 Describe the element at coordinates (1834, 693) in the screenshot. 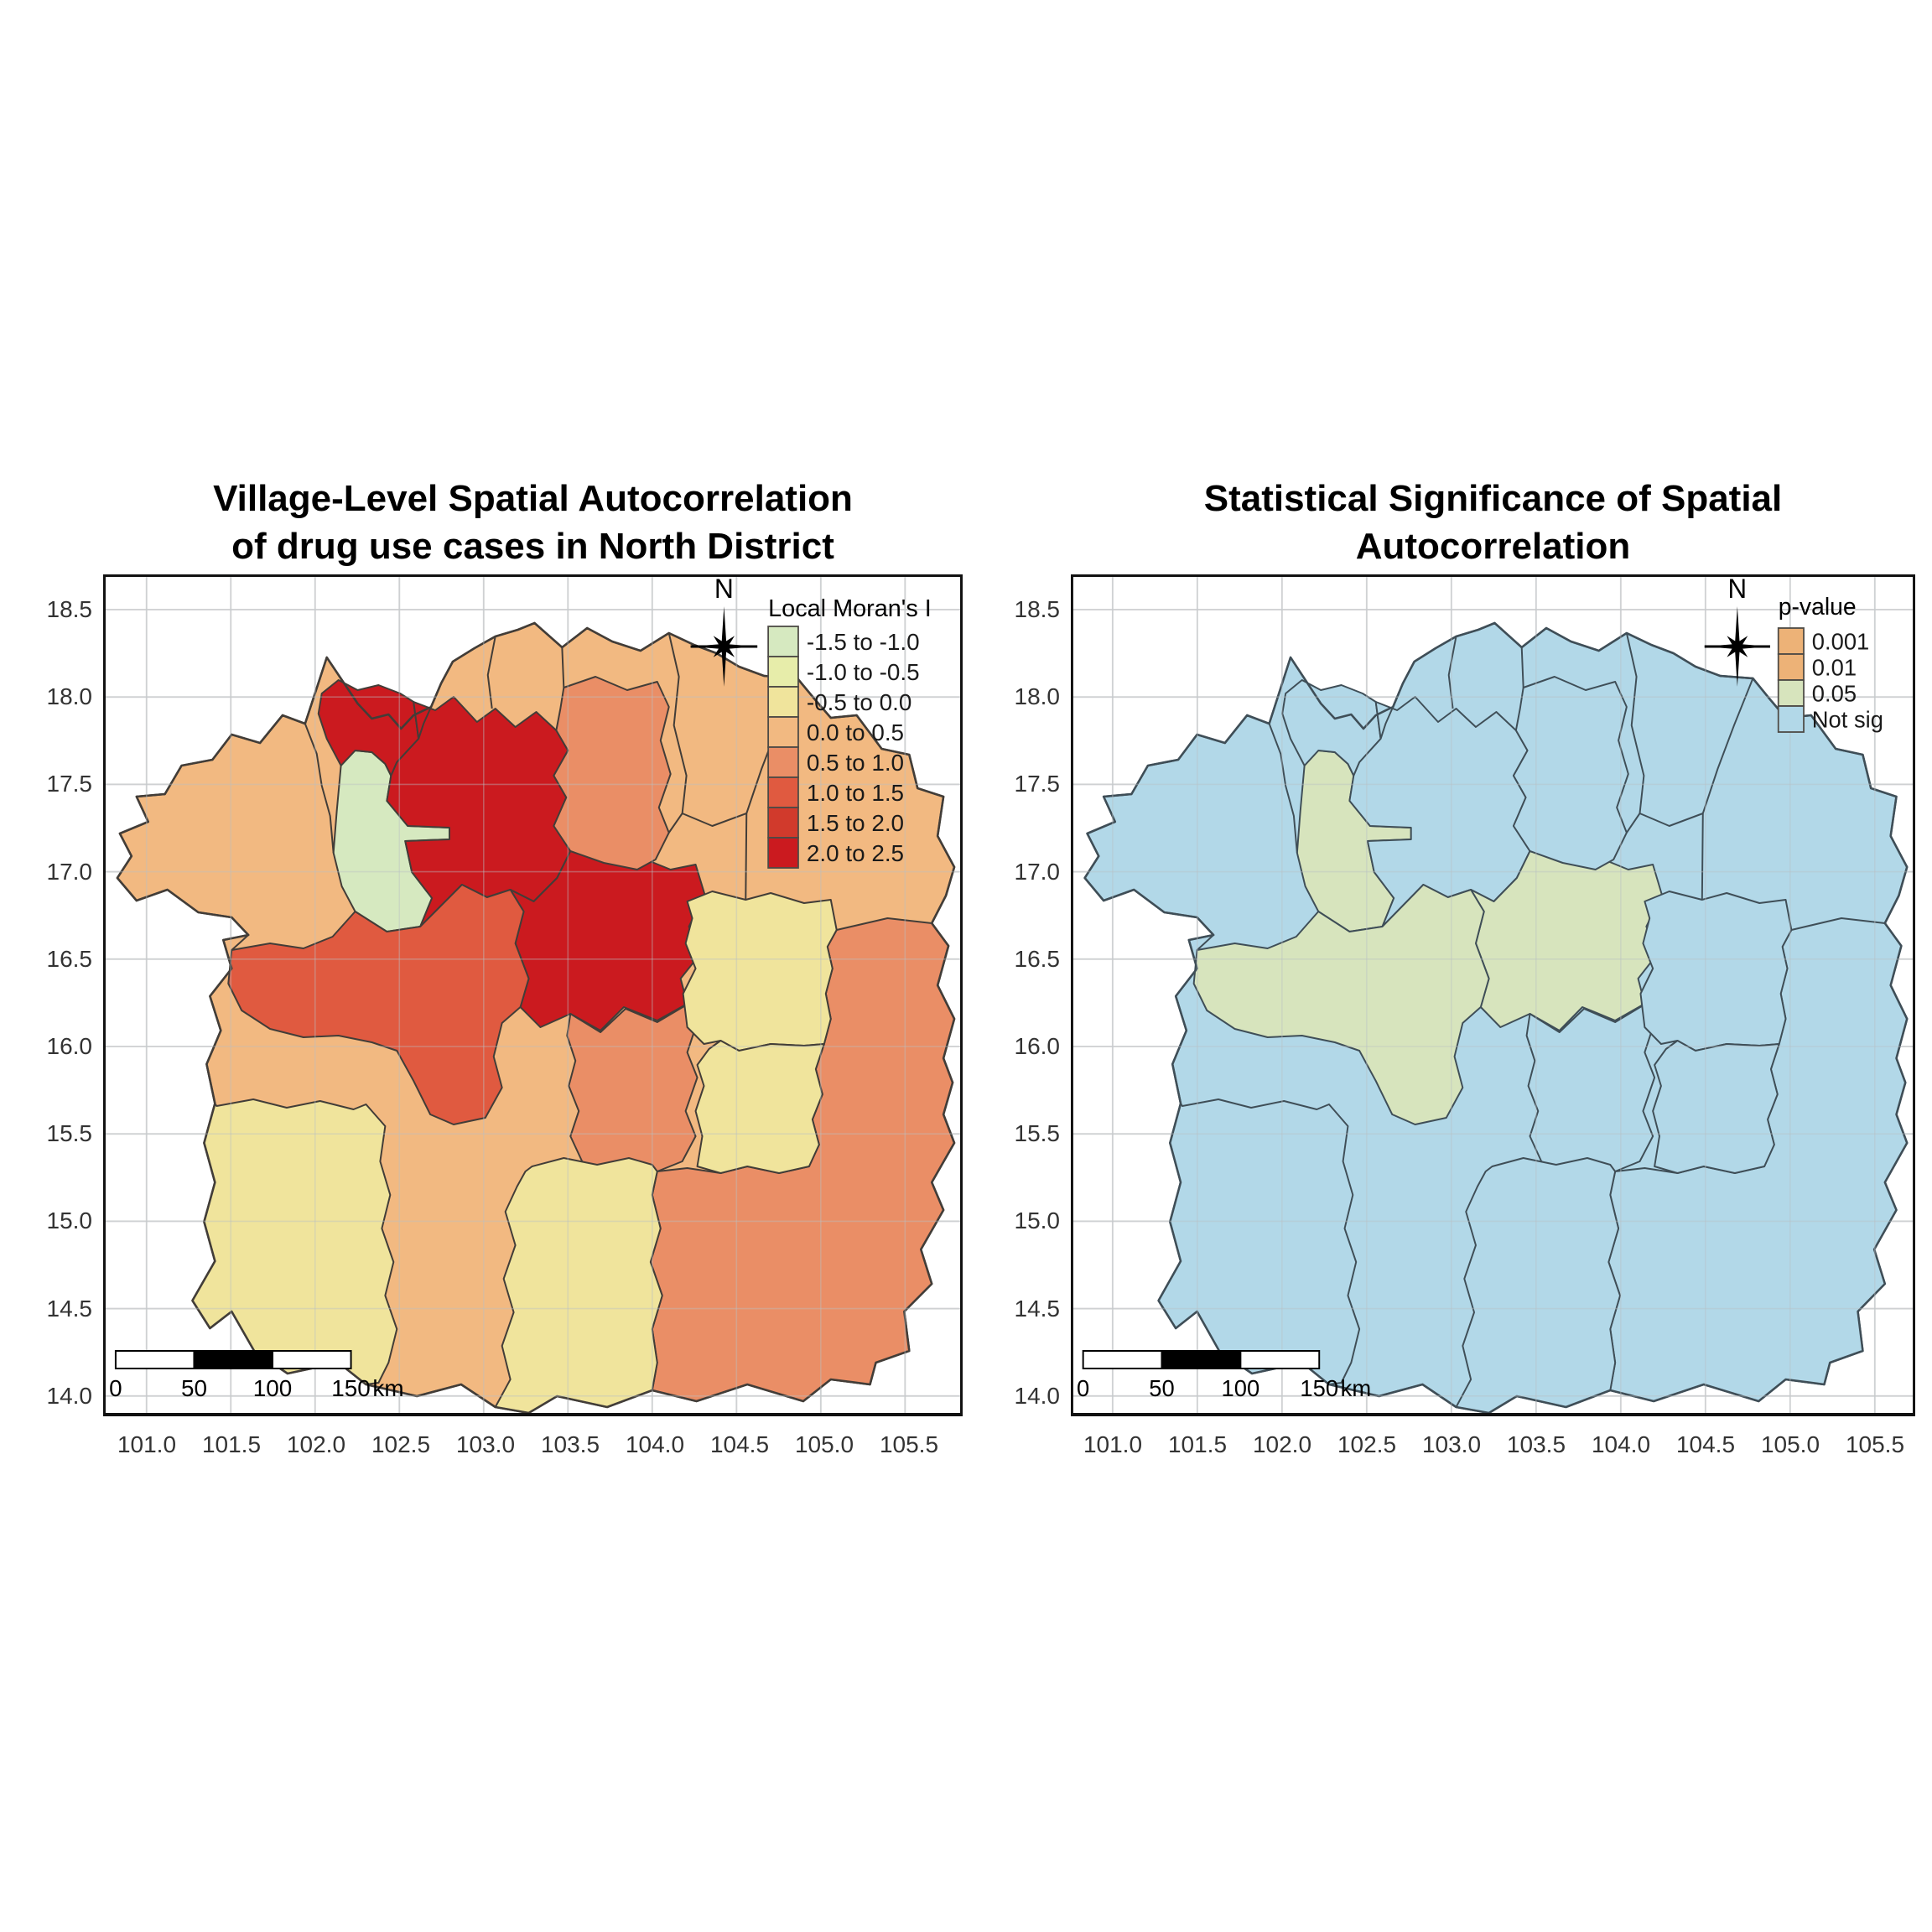

I see `legend-label: 0.05` at that location.